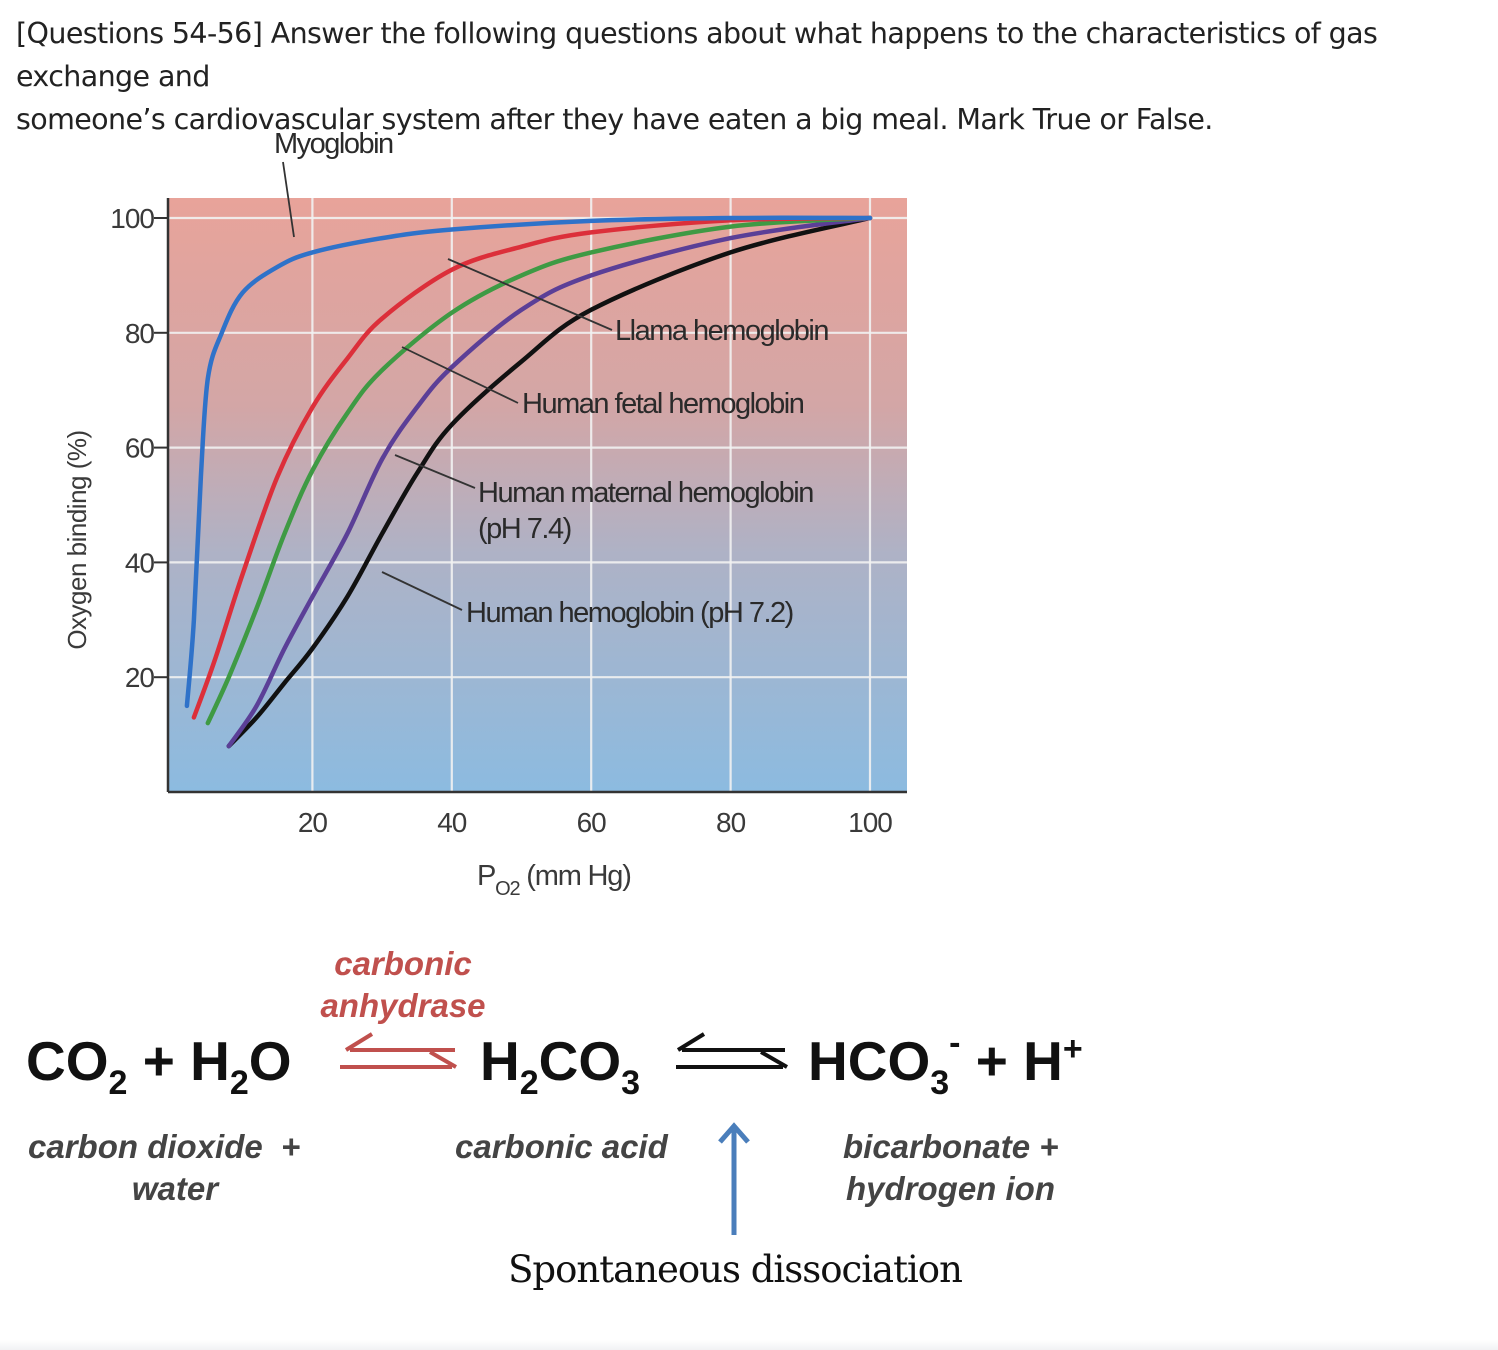 The height and width of the screenshot is (1350, 1498). What do you see at coordinates (313, 822) in the screenshot?
I see `x-tick-label-20: 20` at bounding box center [313, 822].